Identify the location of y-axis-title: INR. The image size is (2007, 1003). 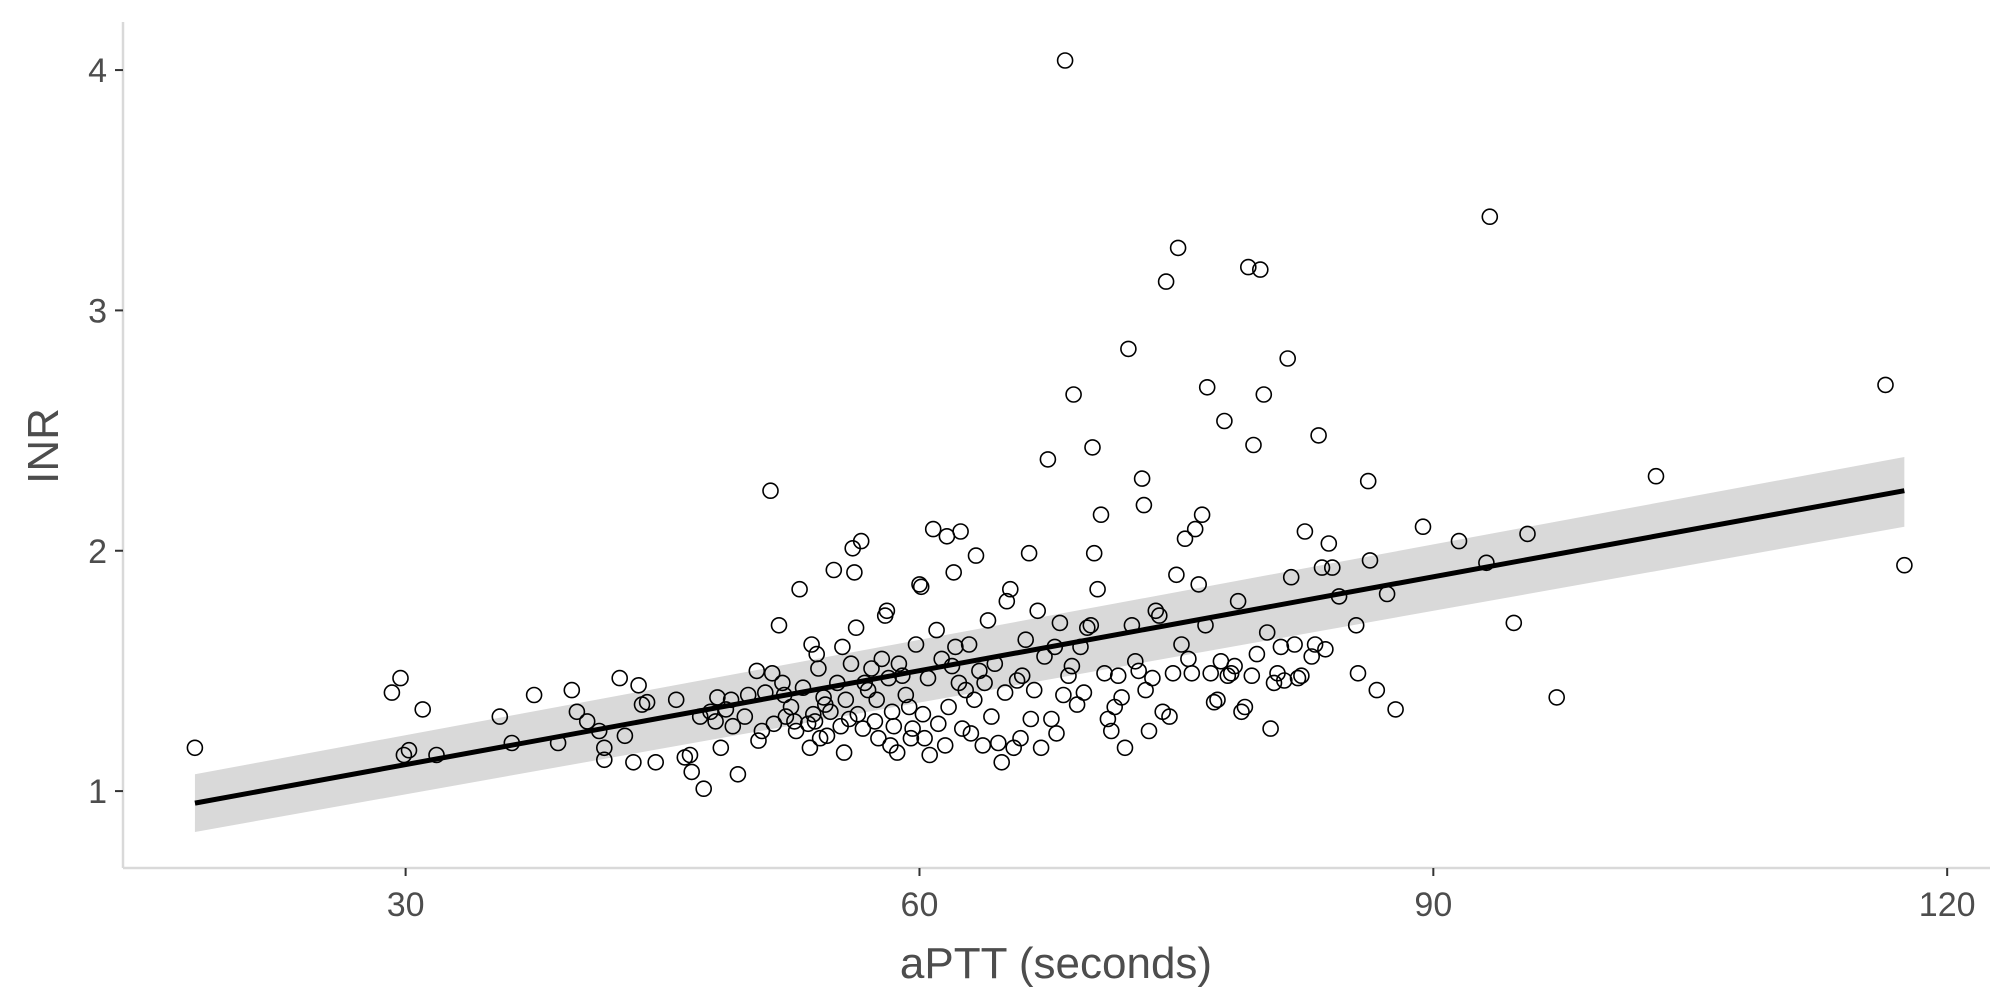
(43, 446).